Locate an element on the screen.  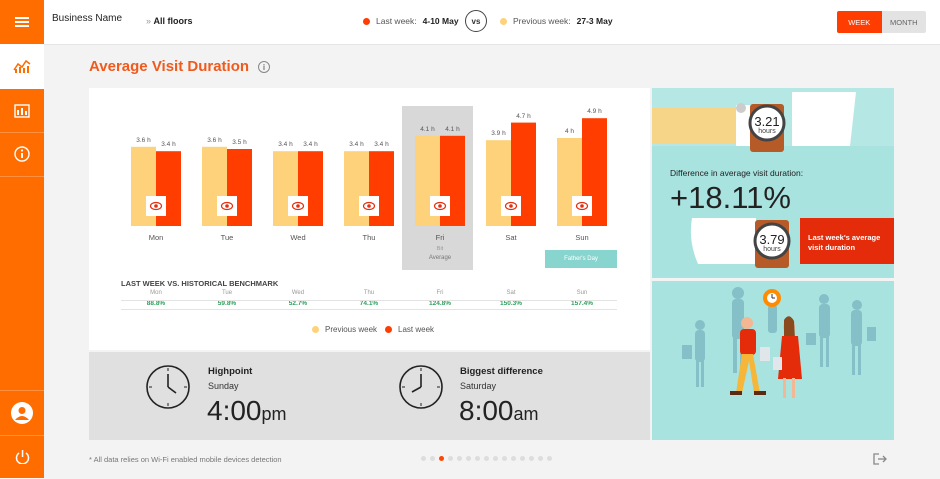
legend-previous-label: Previous week is located at coordinates (351, 329).